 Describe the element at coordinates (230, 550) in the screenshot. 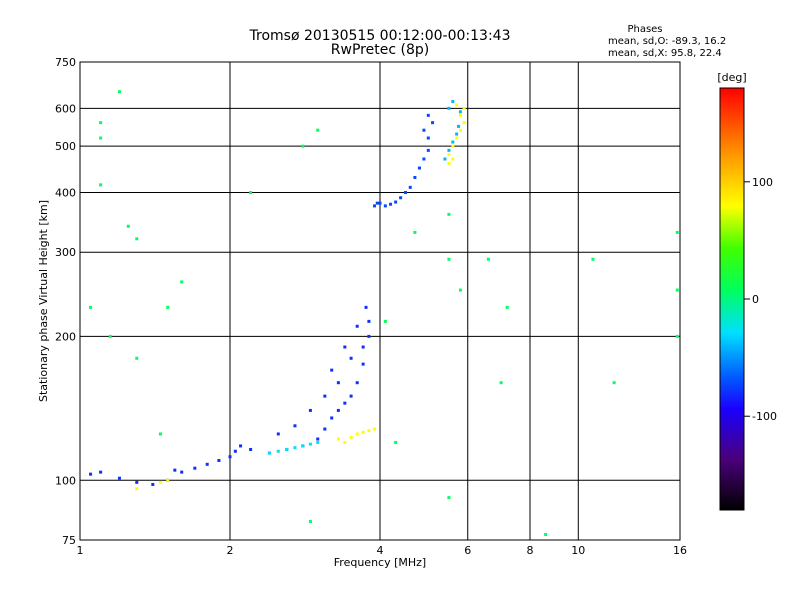

I see `x-tick-label: 2` at that location.